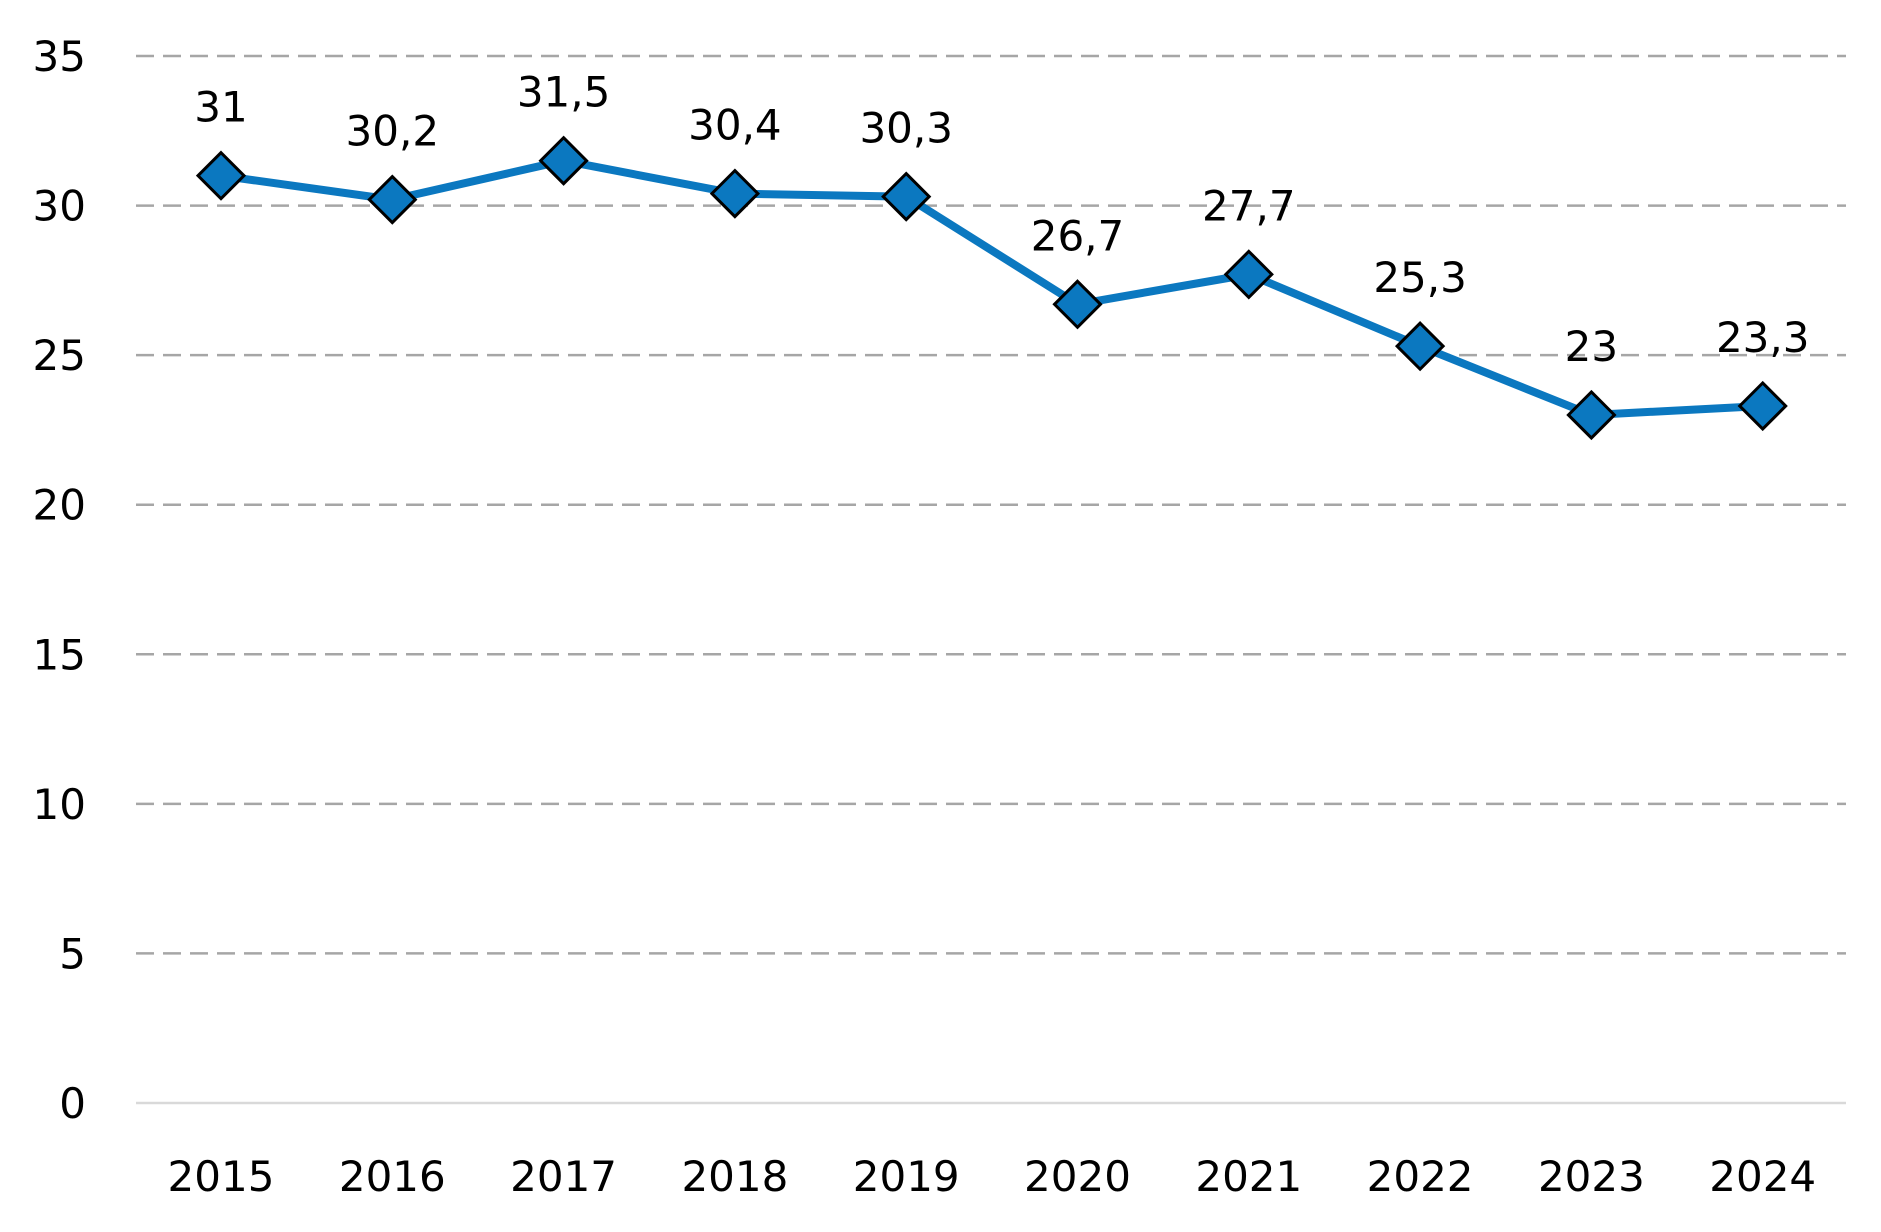 This screenshot has width=1881, height=1232. I want to click on x-tick-label: 2018, so click(734, 1176).